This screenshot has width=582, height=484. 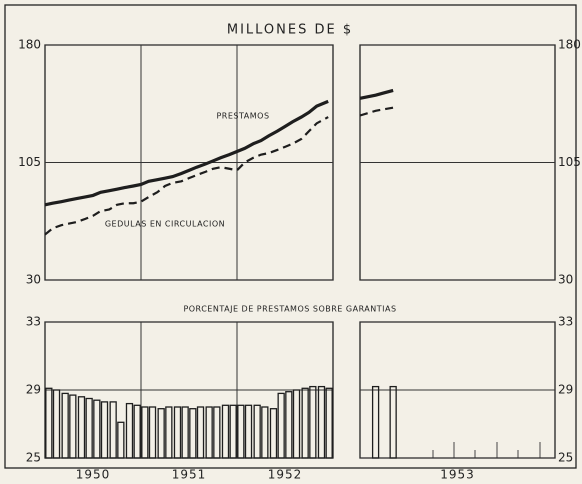 What do you see at coordinates (285, 475) in the screenshot?
I see `x-tick-label: 1952` at bounding box center [285, 475].